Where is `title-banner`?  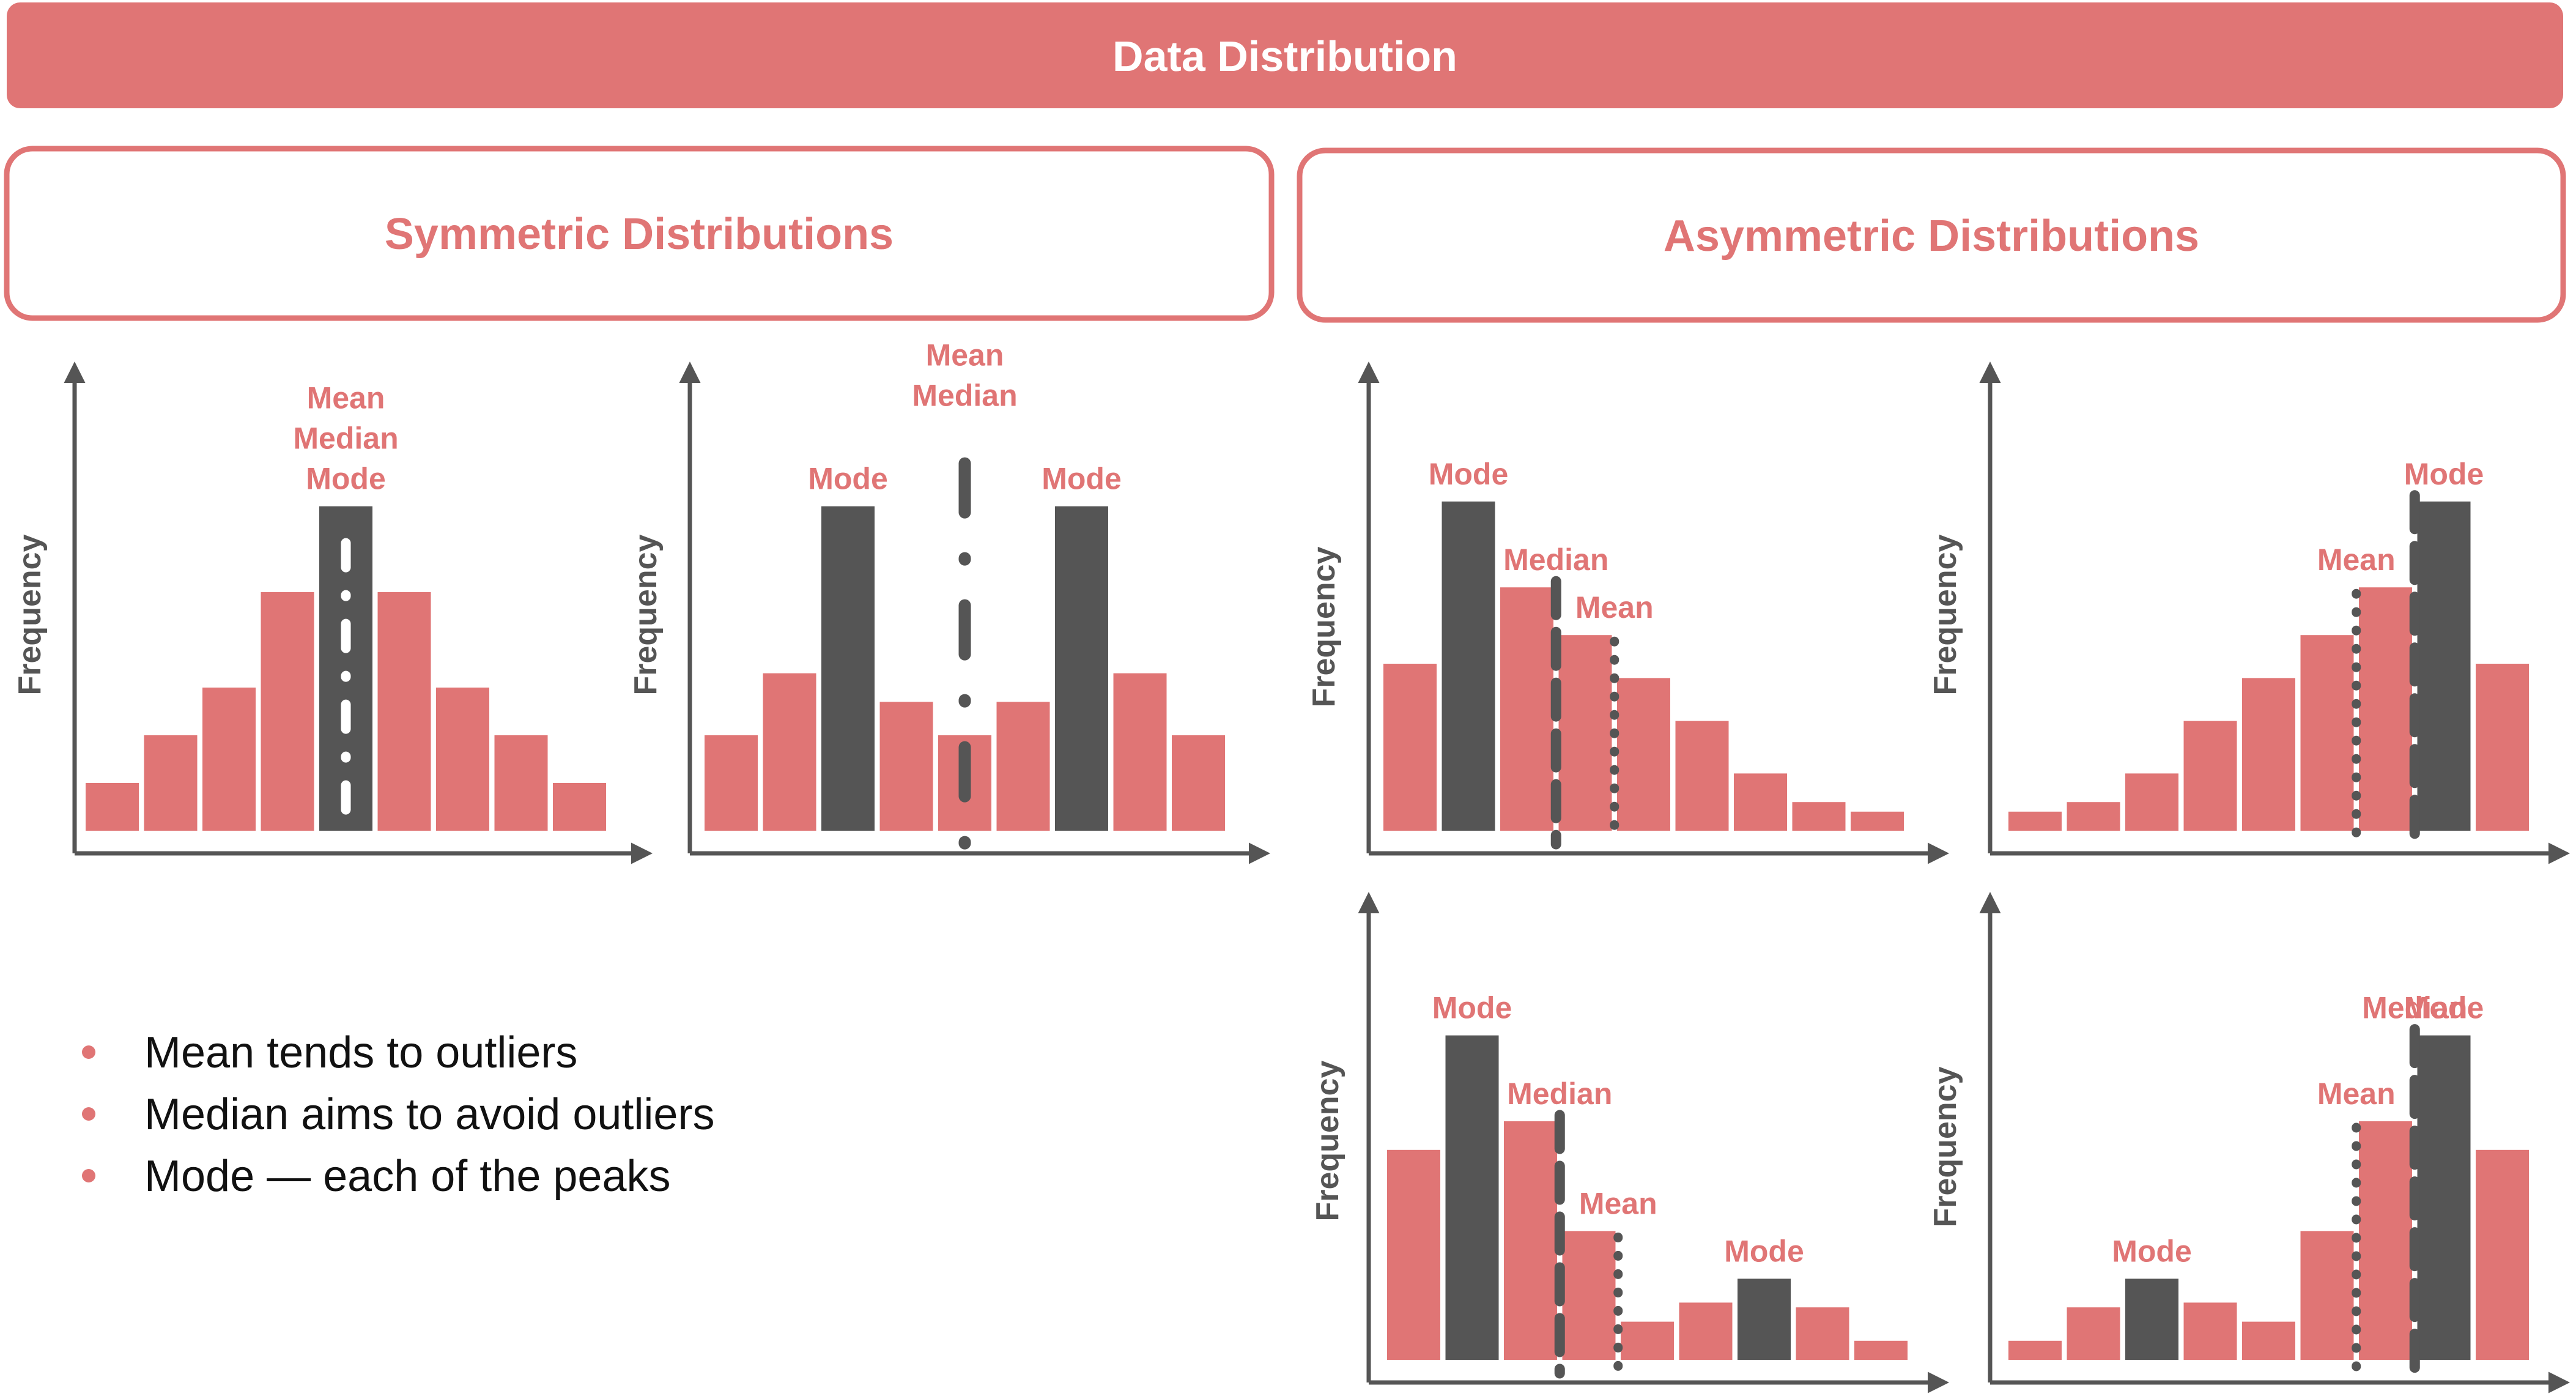
title-banner is located at coordinates (1285, 55).